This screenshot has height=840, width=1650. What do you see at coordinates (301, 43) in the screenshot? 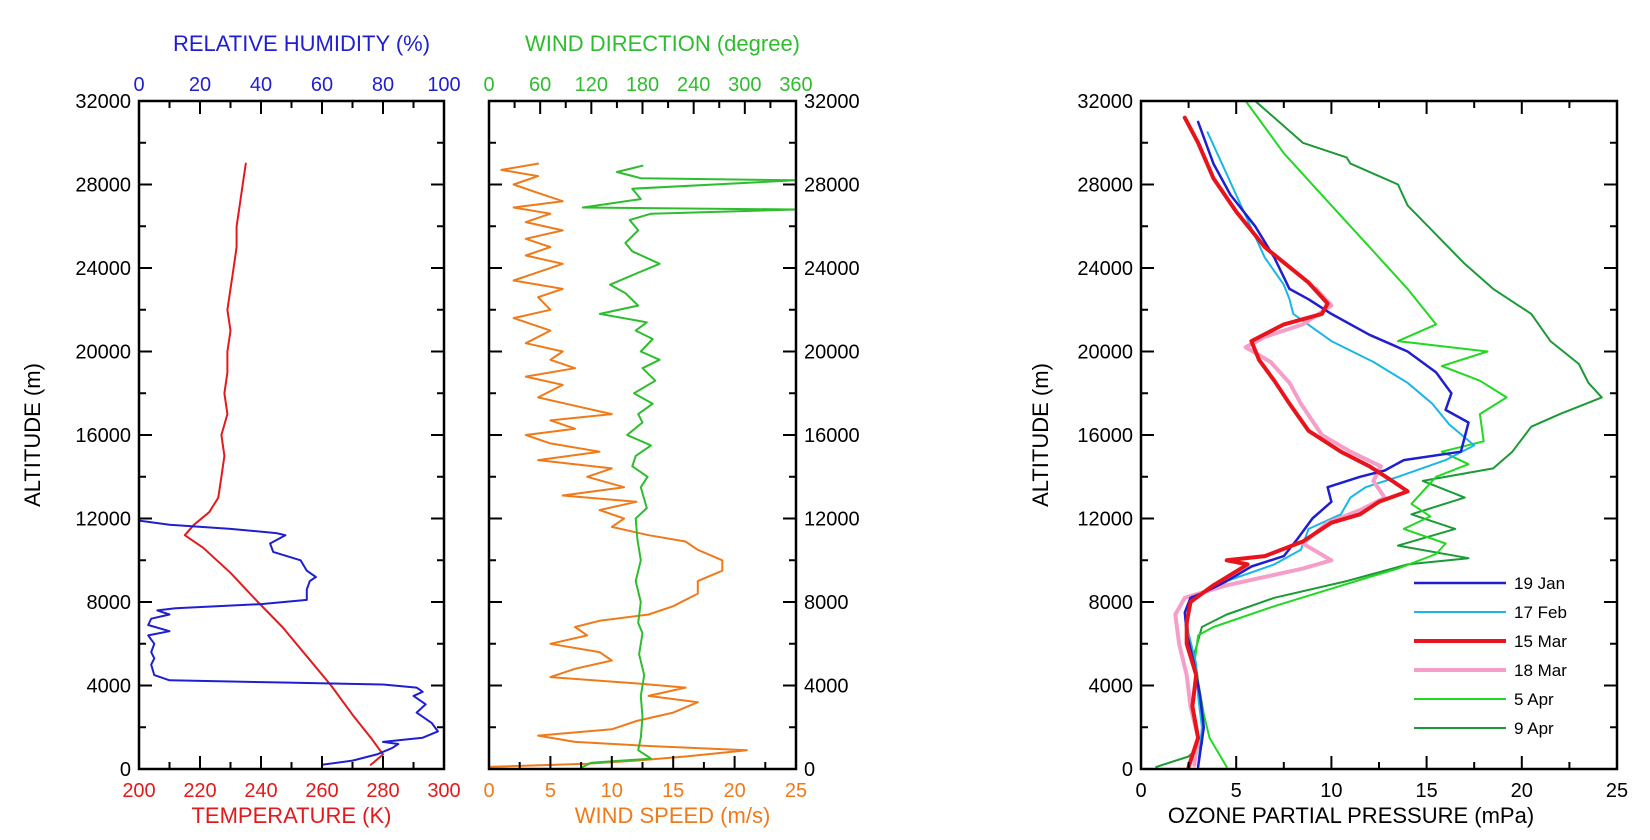
I see `x-axis-title-top: RELATIVE HUMIDITY (%)` at bounding box center [301, 43].